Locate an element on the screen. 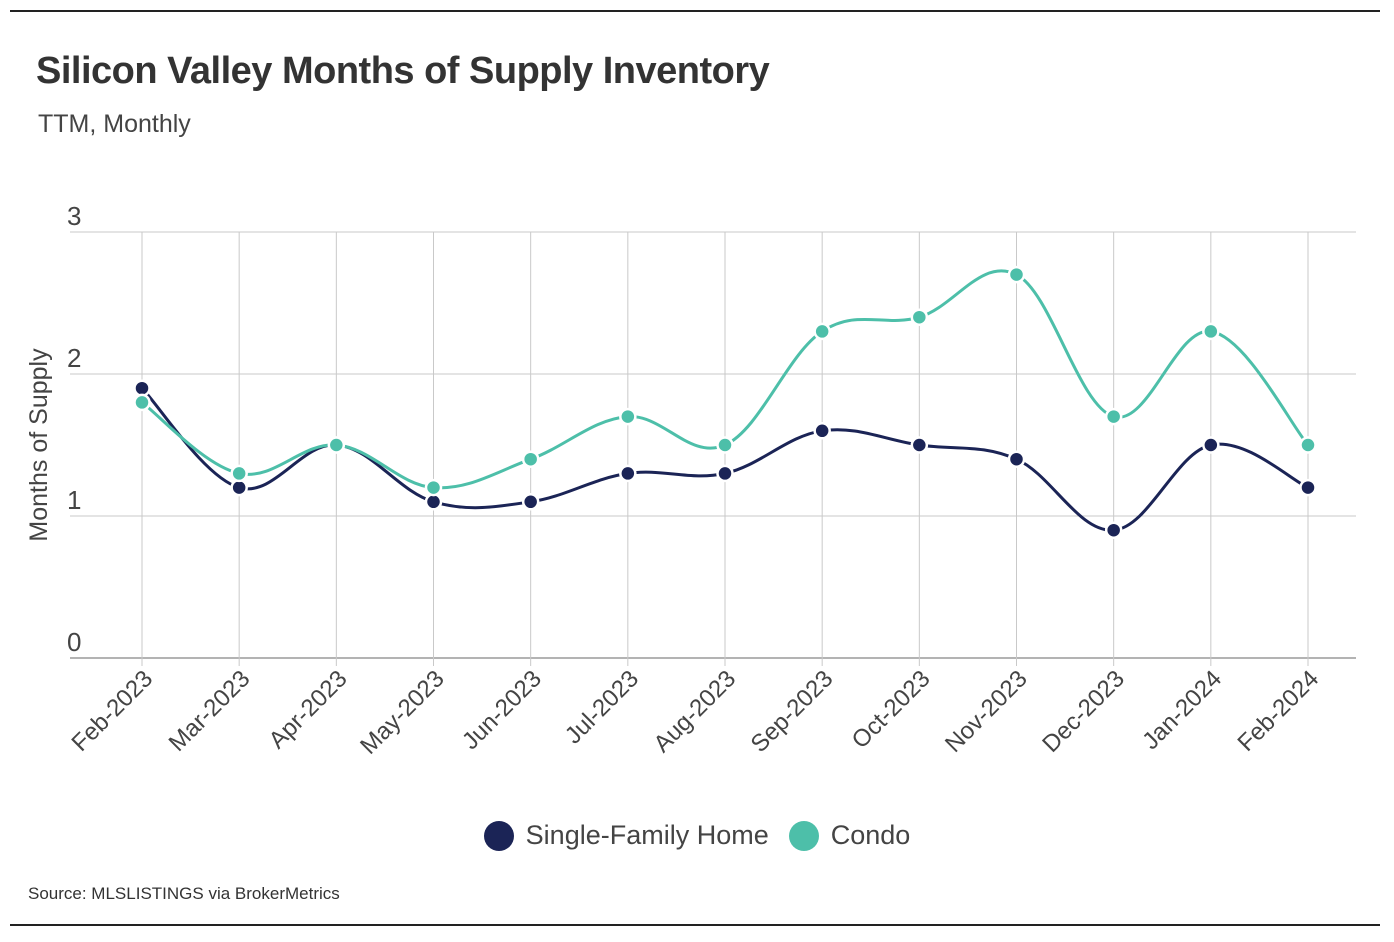  legend-item-condo: Condo is located at coordinates (849, 835).